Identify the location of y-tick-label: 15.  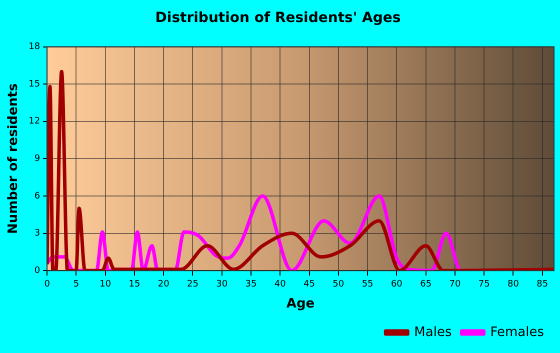
(34, 84).